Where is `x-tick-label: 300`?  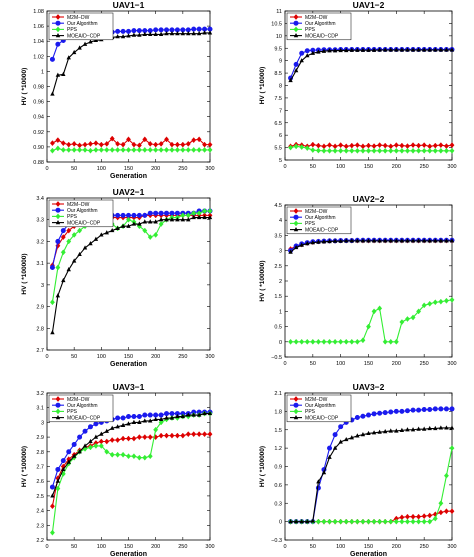
x-tick-label: 300 is located at coordinates (451, 547).